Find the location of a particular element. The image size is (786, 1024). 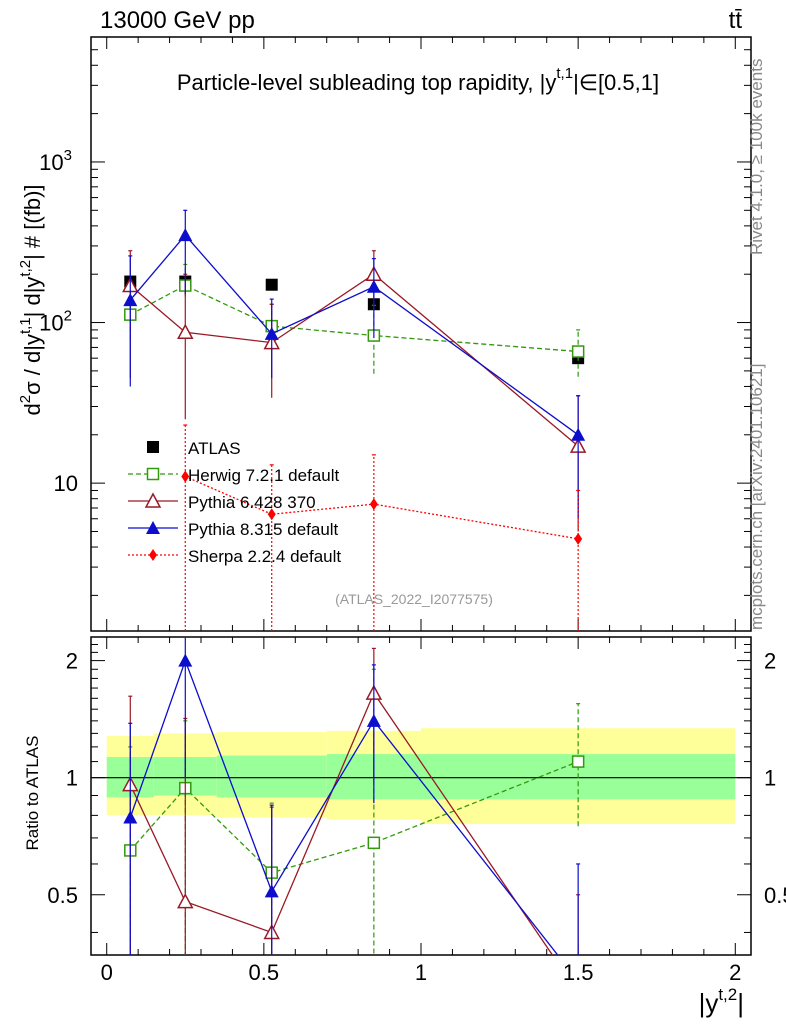

rivet-version-label: Rivet 4.1.0, ≥ 100k events is located at coordinates (756, 157).